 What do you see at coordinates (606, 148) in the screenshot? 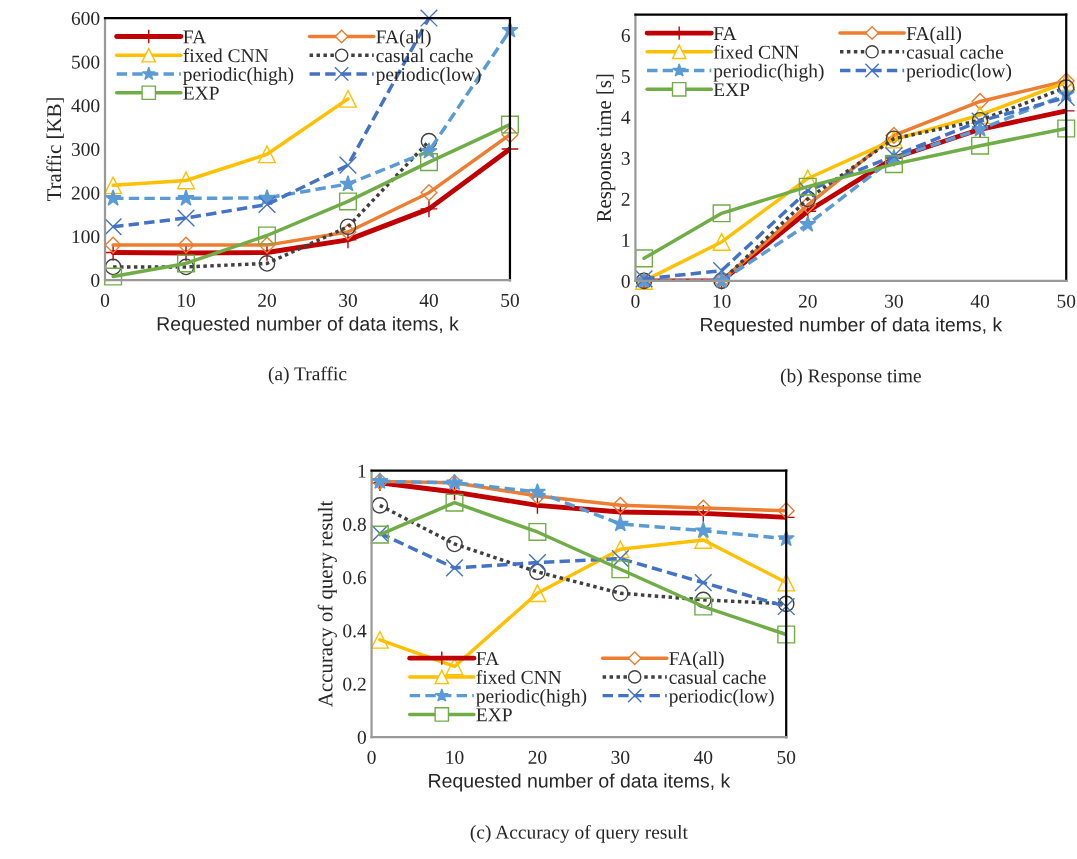
I see `y-axis-title: Response time [s]` at bounding box center [606, 148].